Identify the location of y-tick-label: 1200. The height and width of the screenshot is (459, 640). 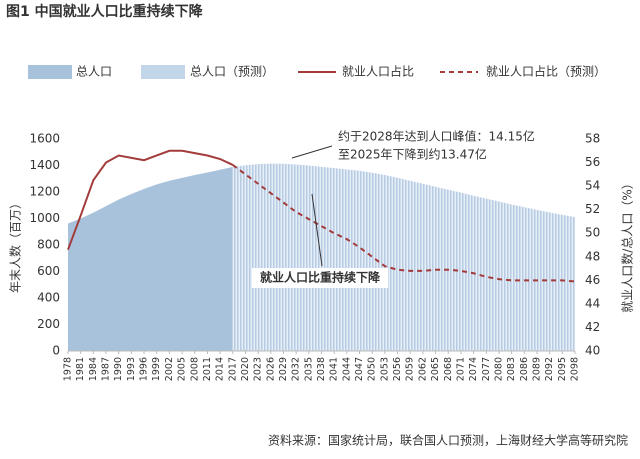
(44, 192).